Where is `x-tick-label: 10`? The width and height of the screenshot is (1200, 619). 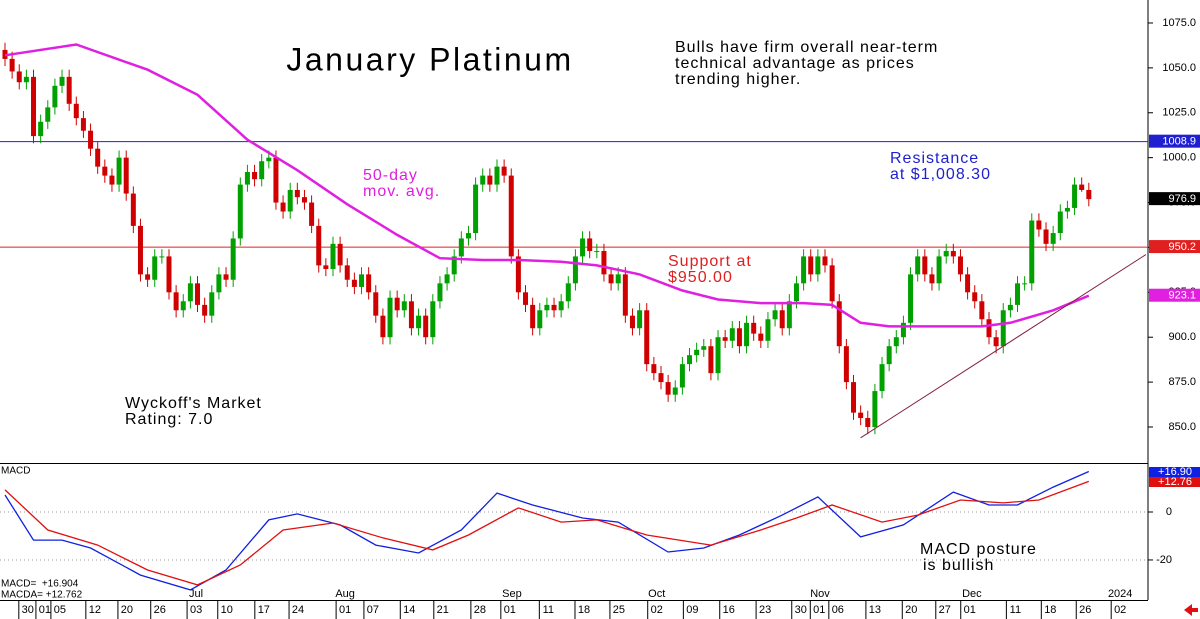
x-tick-label: 10 is located at coordinates (227, 610).